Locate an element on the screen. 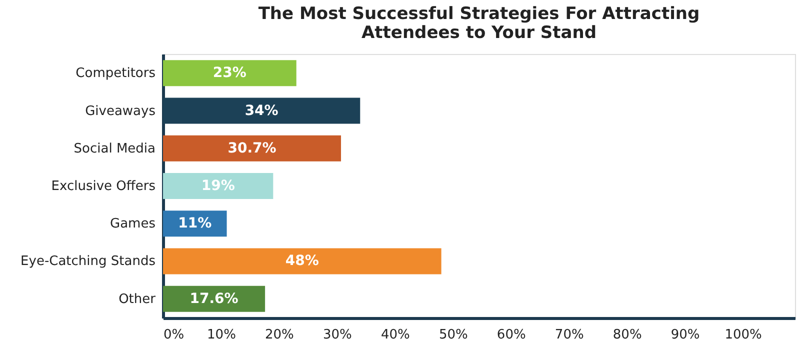  y-tick-label: Giveaways is located at coordinates (120, 111).